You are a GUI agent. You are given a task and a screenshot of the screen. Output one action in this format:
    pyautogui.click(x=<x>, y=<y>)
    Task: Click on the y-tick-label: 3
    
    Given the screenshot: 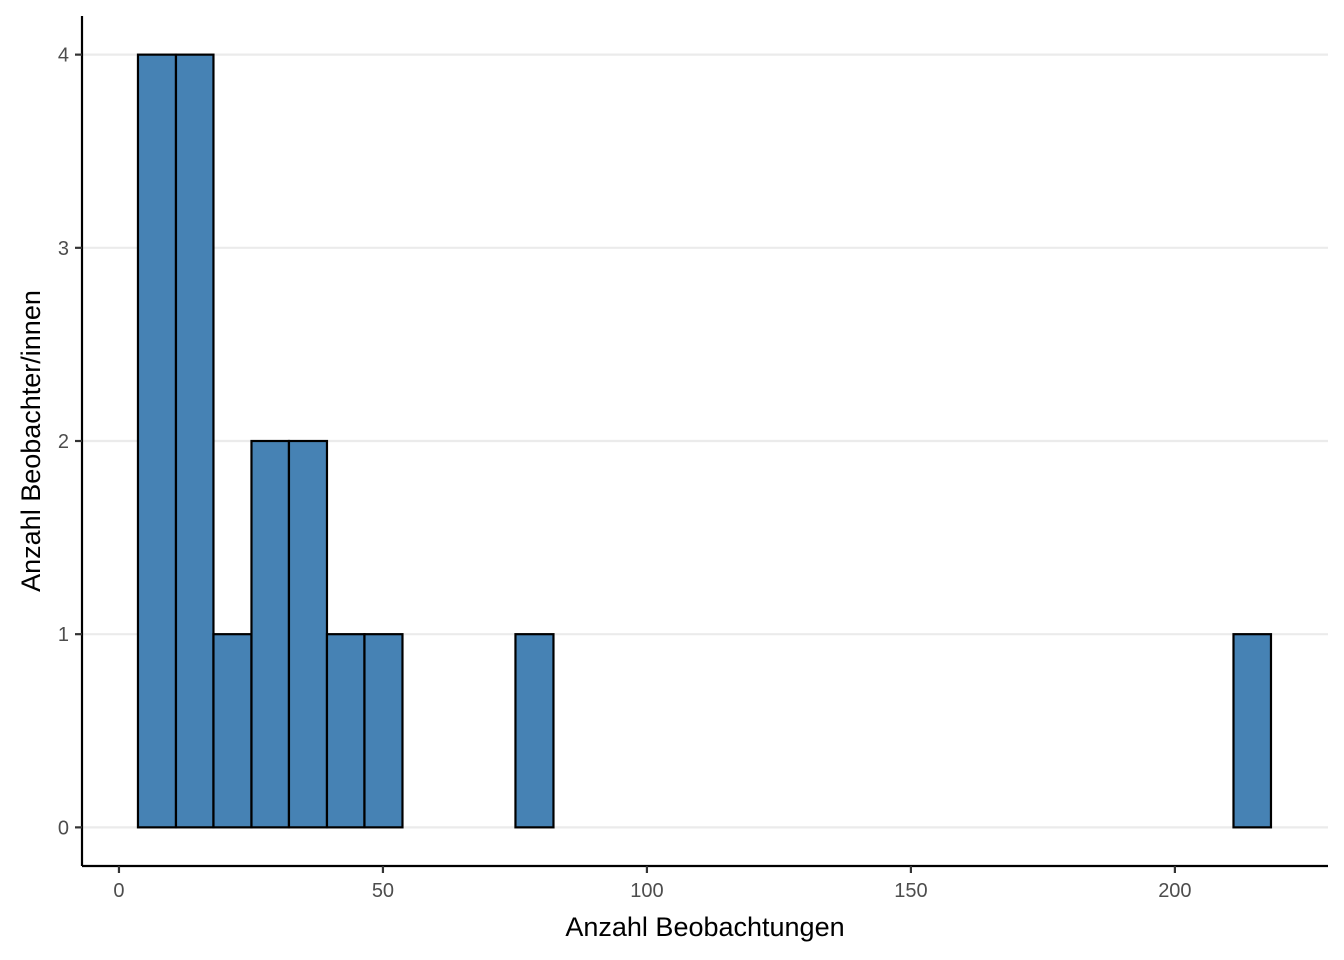 What is the action you would take?
    pyautogui.click(x=63, y=249)
    